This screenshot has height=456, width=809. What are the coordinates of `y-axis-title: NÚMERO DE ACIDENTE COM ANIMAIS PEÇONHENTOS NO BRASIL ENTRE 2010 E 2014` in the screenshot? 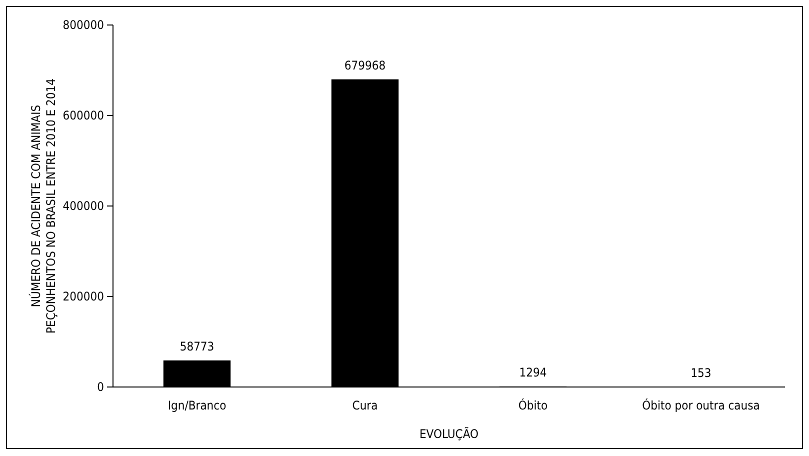 It's located at (43, 206).